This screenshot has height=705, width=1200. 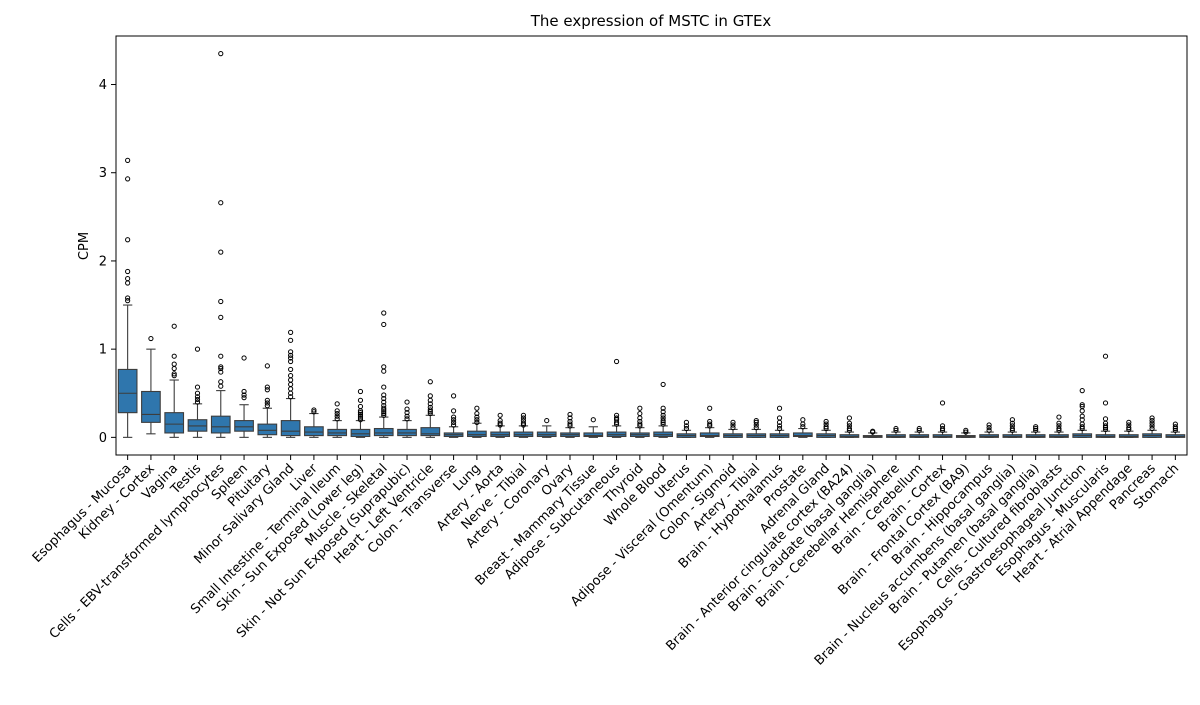 What do you see at coordinates (103, 438) in the screenshot?
I see `y-tick-label: 0` at bounding box center [103, 438].